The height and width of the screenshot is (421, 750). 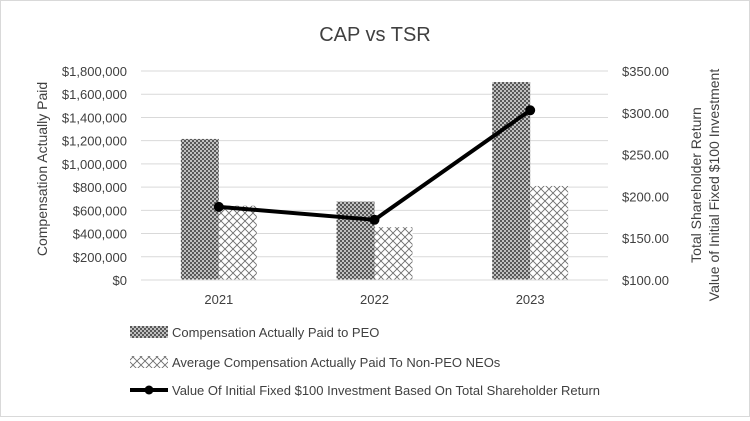 I want to click on legend-swatch-peo, so click(x=149, y=332).